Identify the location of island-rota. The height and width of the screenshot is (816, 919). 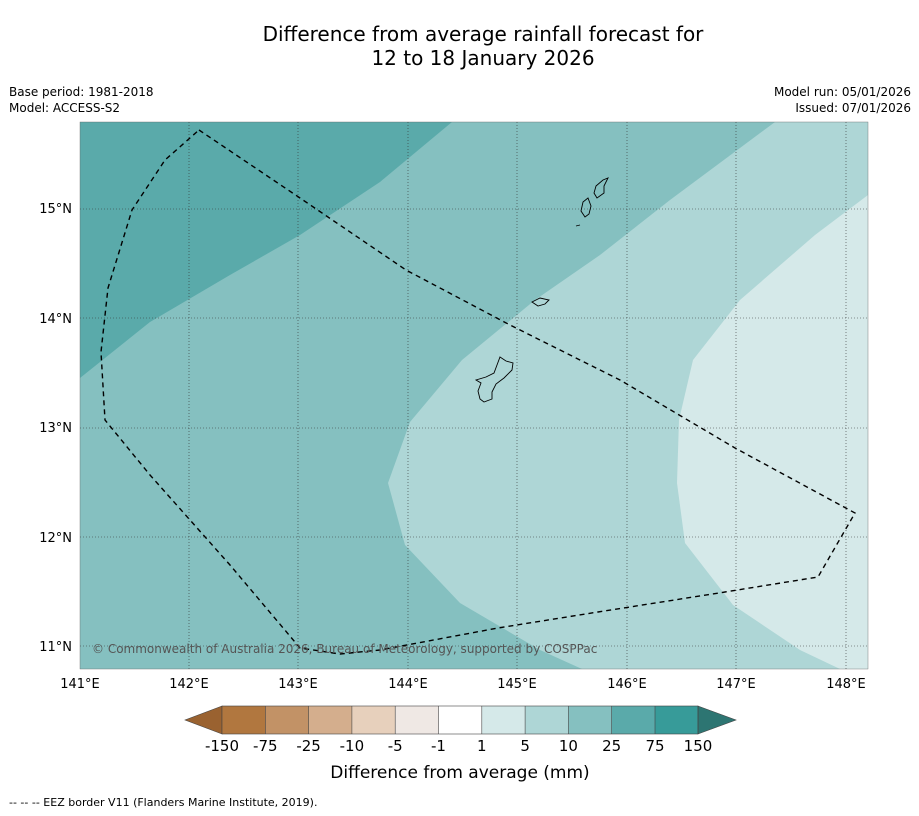
(540, 302).